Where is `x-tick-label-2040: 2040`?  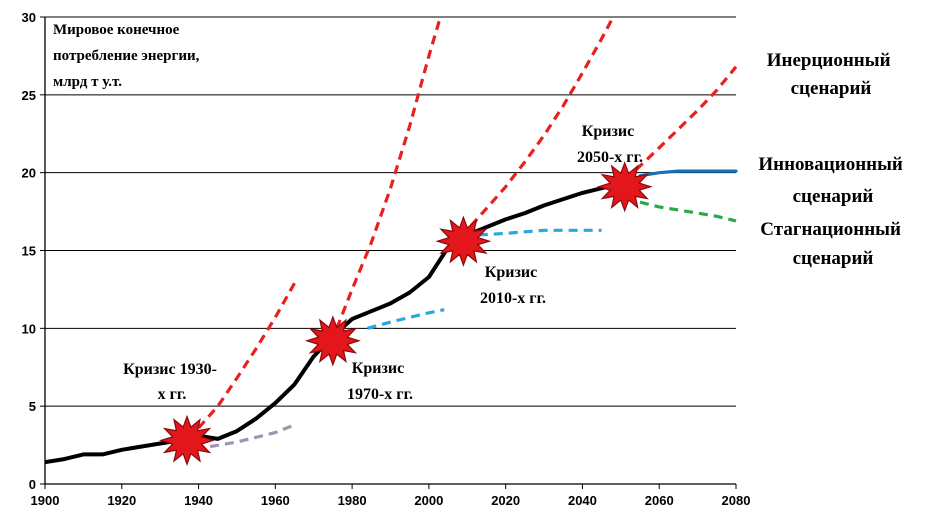
x-tick-label-2040: 2040 is located at coordinates (582, 500).